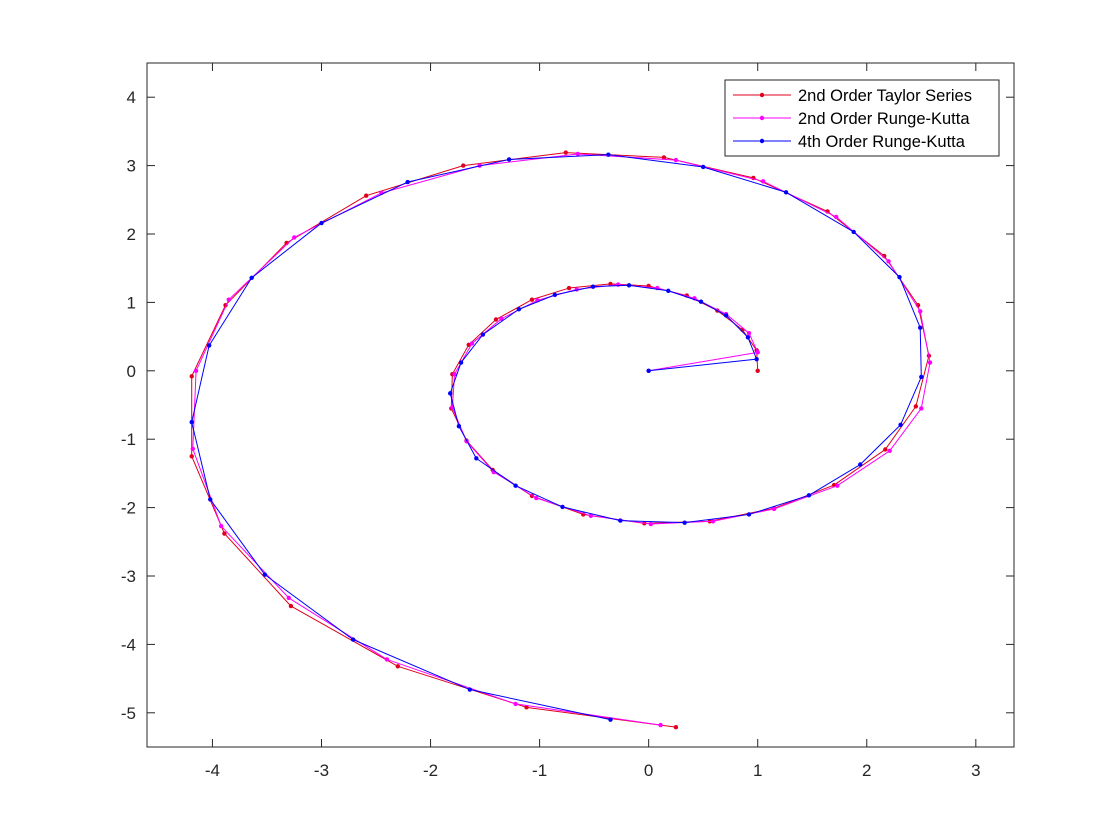 This screenshot has height=840, width=1120. I want to click on y-tick-label: -1, so click(128, 439).